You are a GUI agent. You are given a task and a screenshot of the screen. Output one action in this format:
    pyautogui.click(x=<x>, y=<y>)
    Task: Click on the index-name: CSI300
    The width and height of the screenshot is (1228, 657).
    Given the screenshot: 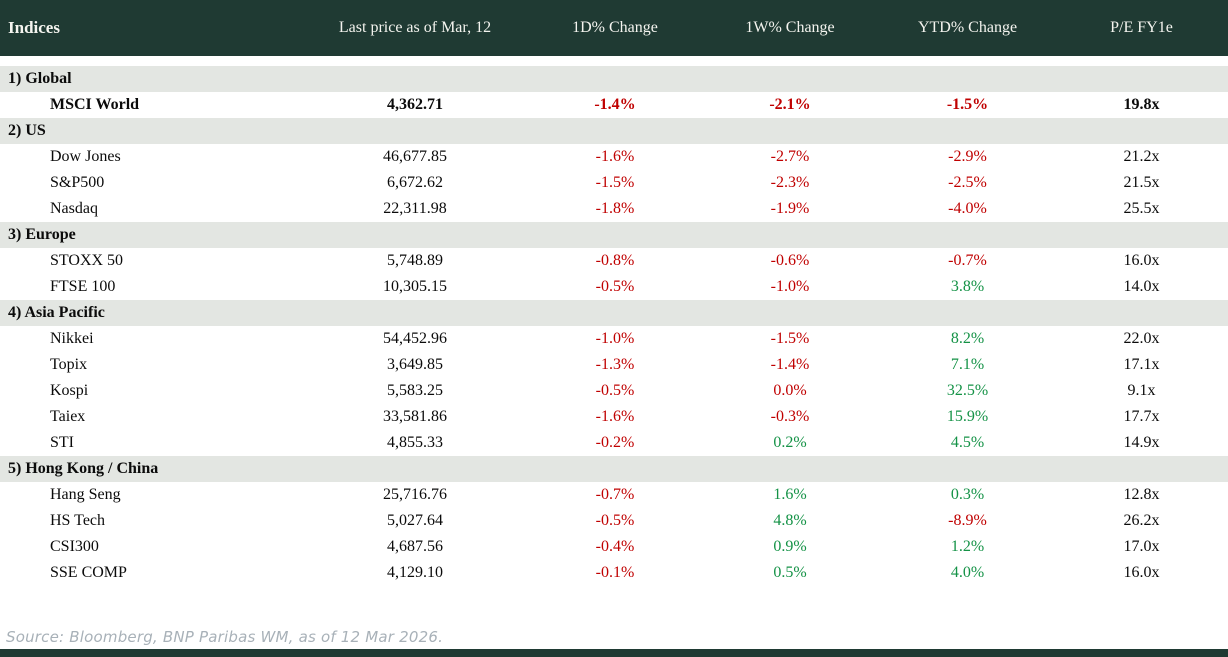 What is the action you would take?
    pyautogui.click(x=74, y=546)
    